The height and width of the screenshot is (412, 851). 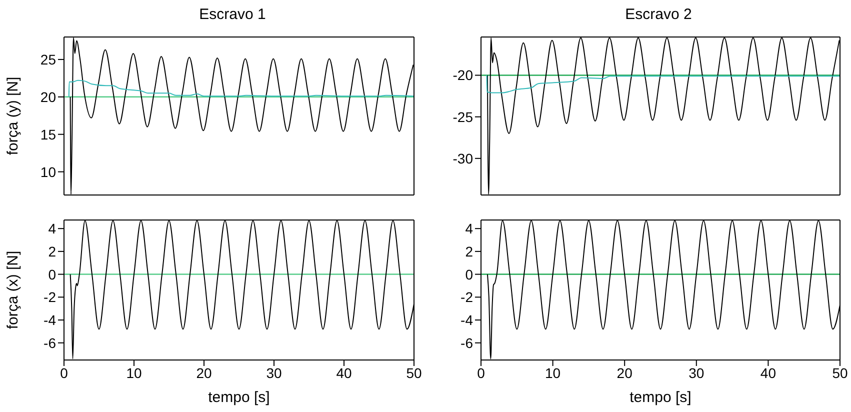 I want to click on chart-title: Escravo 2, so click(x=658, y=15).